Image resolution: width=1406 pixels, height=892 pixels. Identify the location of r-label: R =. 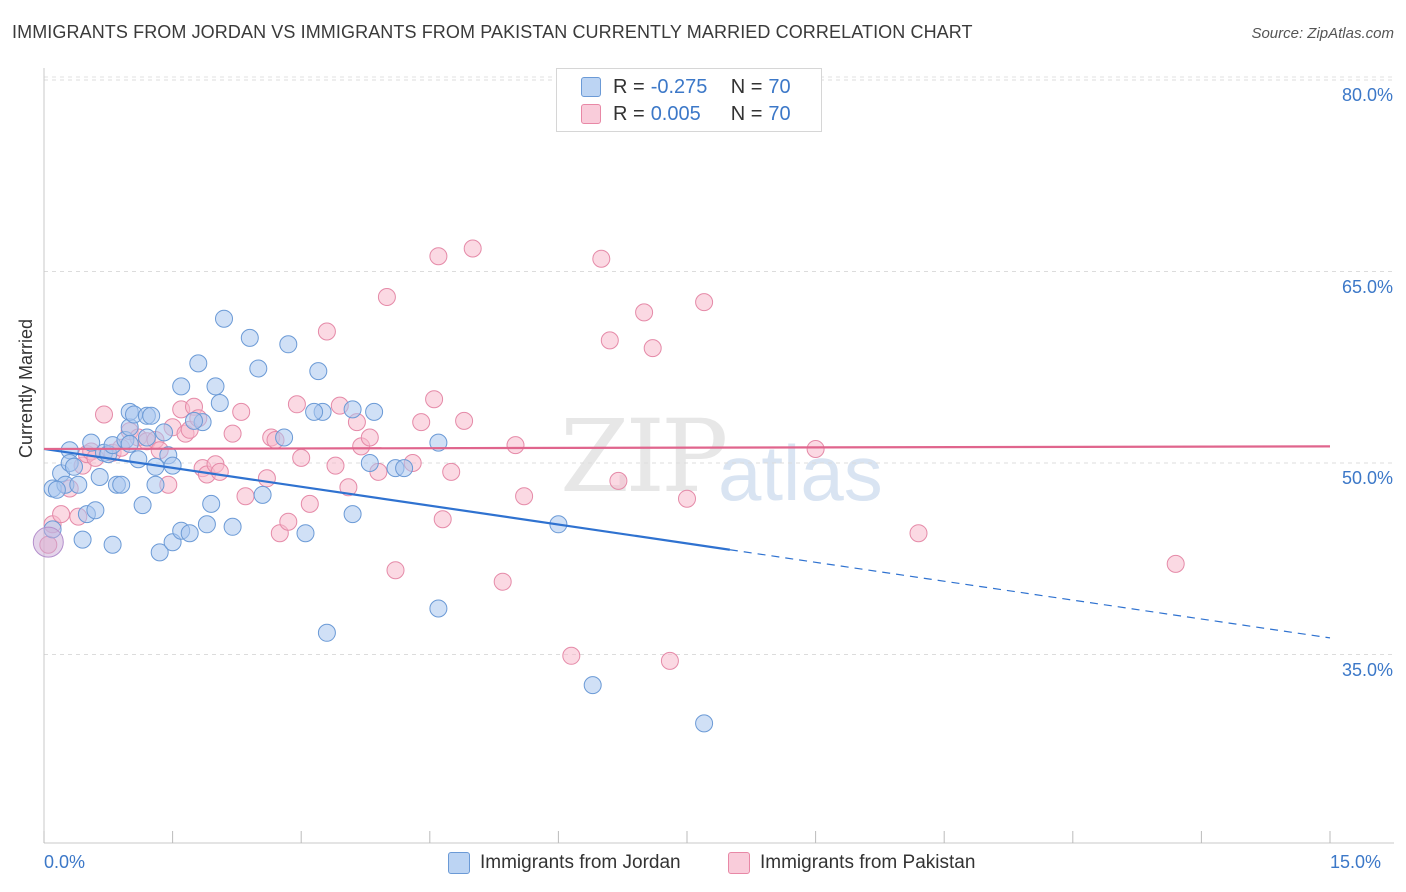
(629, 113).